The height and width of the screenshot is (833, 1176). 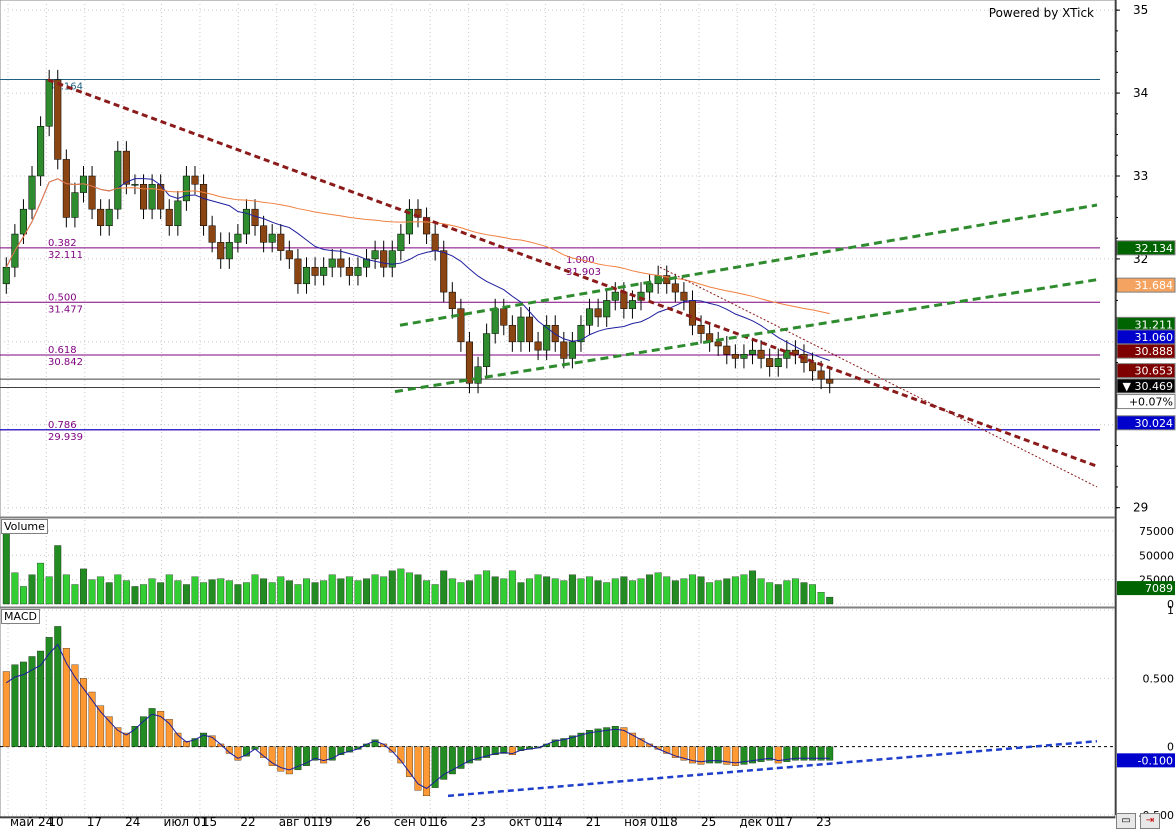 I want to click on x-tick-label: авг 01, so click(x=299, y=822).